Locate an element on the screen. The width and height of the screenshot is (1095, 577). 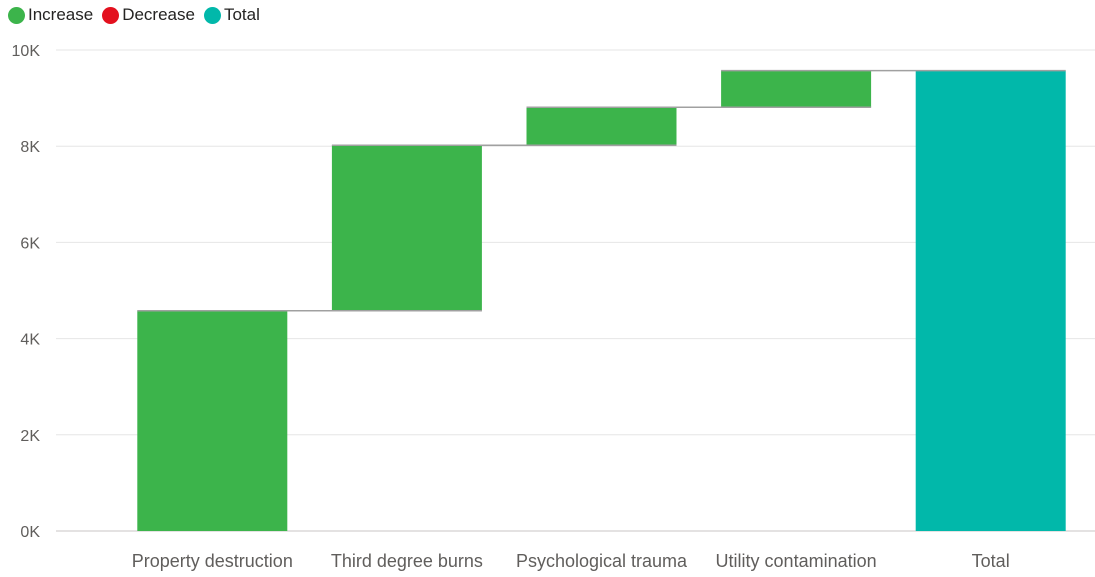
x-tick-label: Property destruction is located at coordinates (212, 561).